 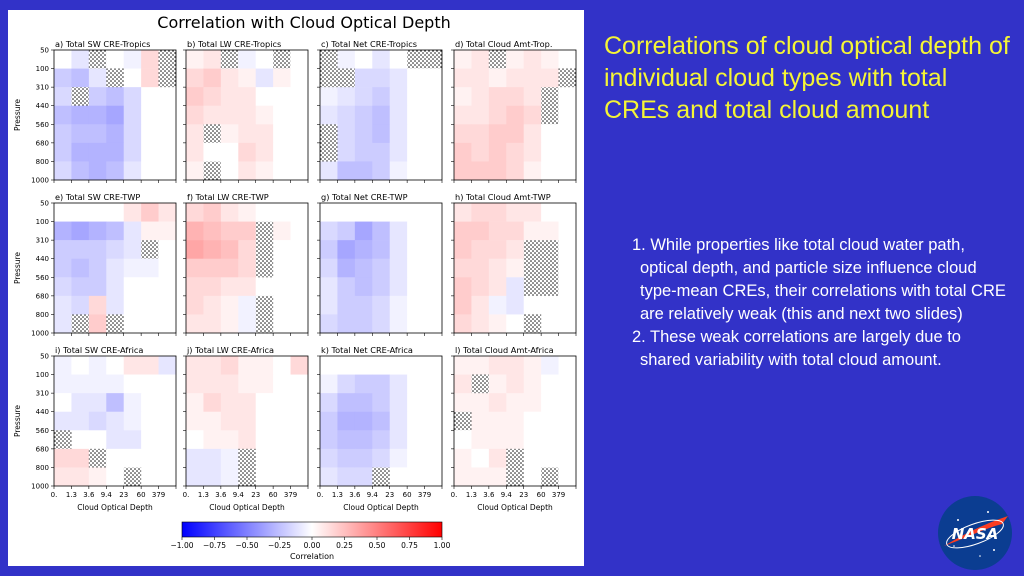 I want to click on x-tick-label: 0., so click(x=54, y=495).